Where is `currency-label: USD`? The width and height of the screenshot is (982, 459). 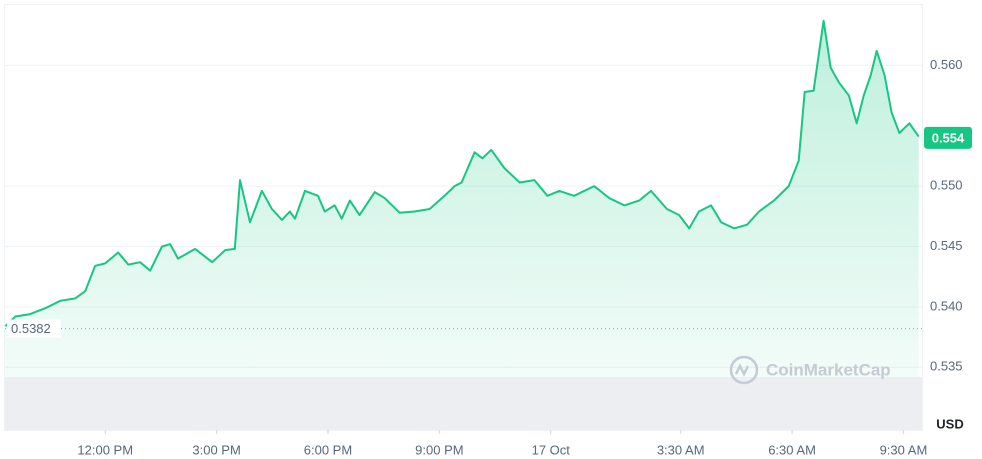 currency-label: USD is located at coordinates (949, 423).